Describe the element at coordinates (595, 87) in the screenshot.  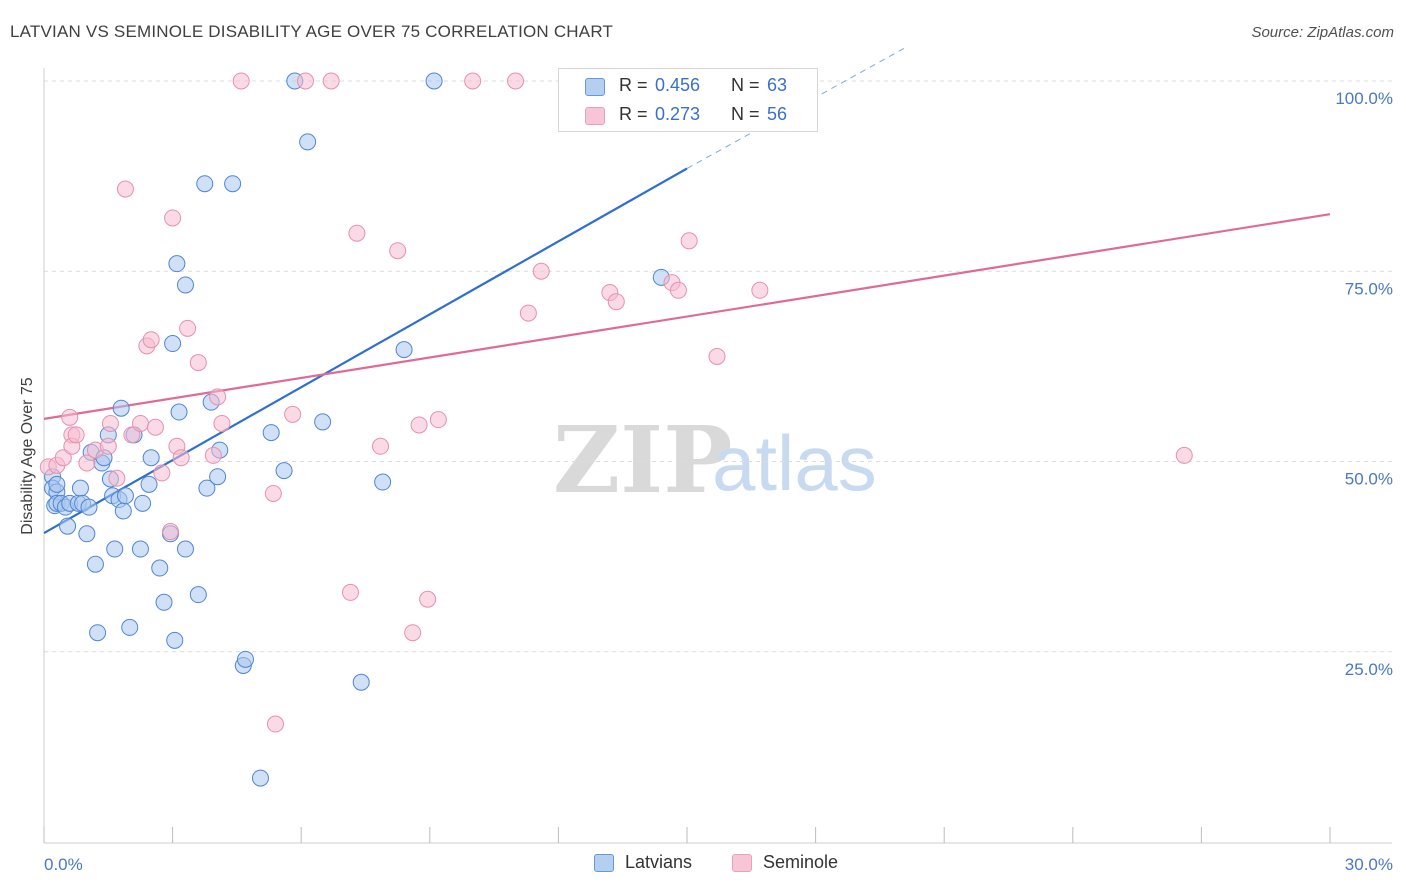
I see `legend-swatch-latvians` at that location.